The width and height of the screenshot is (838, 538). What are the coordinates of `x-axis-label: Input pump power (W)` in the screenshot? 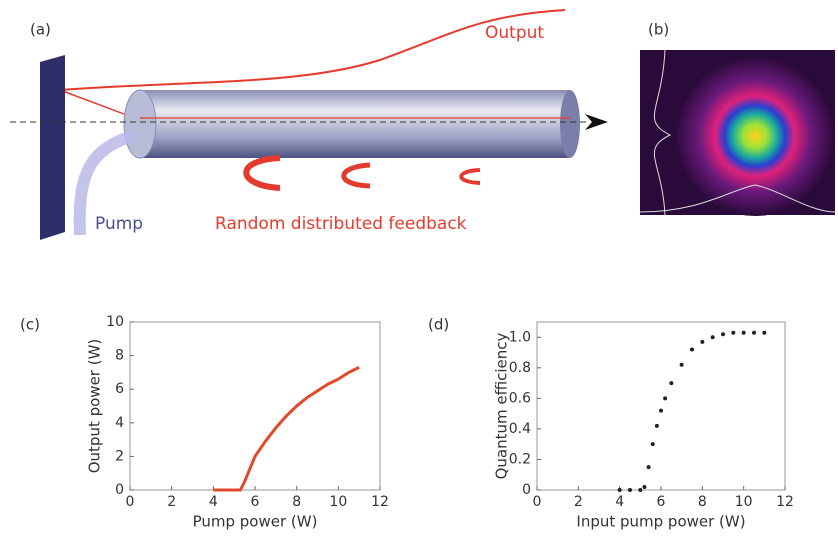 It's located at (660, 522).